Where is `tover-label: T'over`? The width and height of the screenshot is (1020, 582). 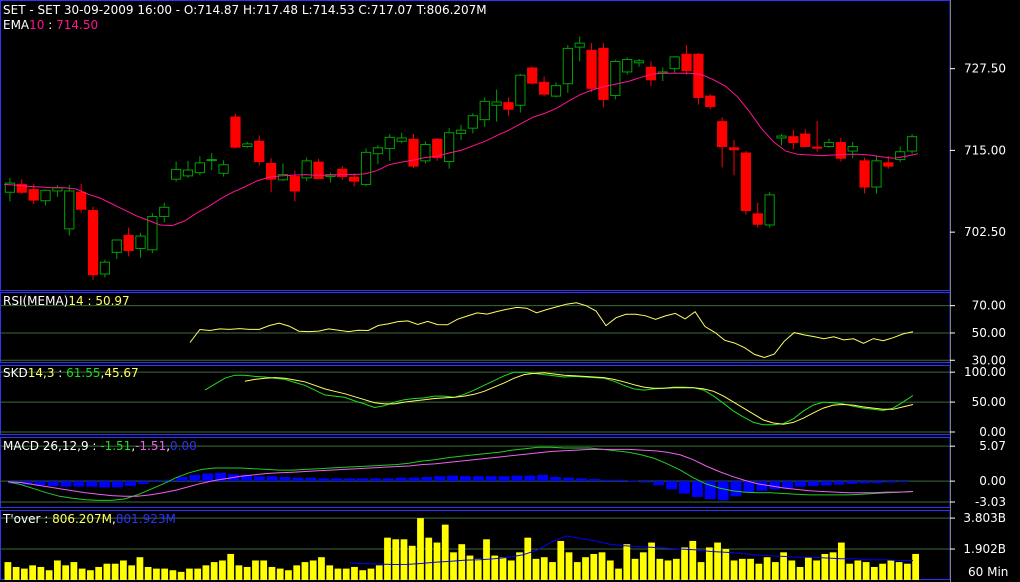 tover-label: T'over is located at coordinates (21, 519).